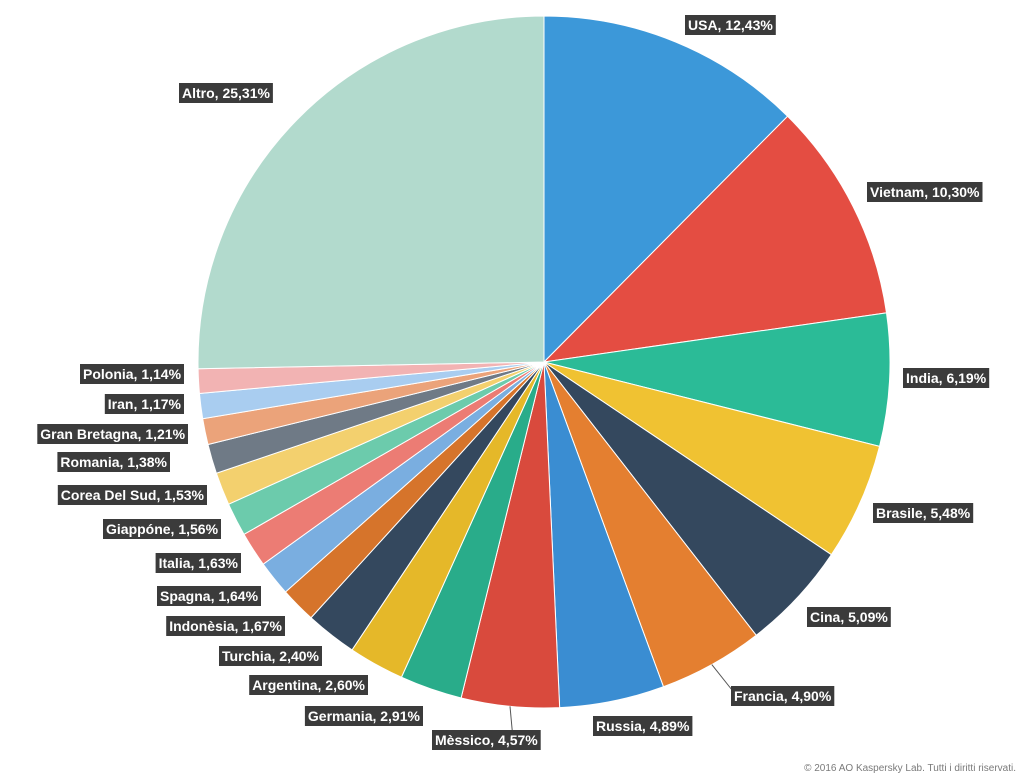 The image size is (1024, 780). I want to click on slice-label-text-18: Iran, 1,17%, so click(145, 404).